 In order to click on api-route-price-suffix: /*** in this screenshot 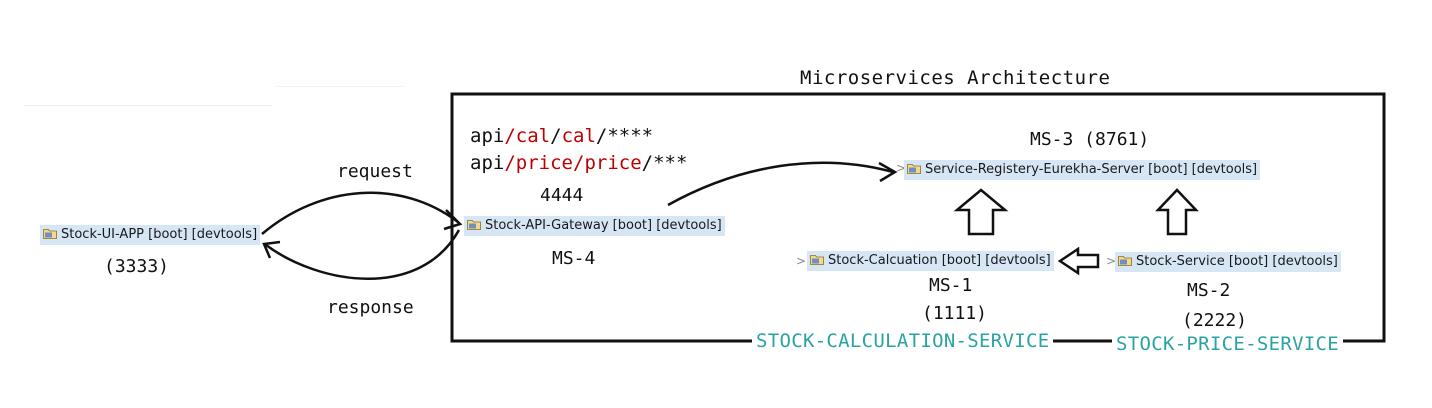, I will do `click(664, 163)`.